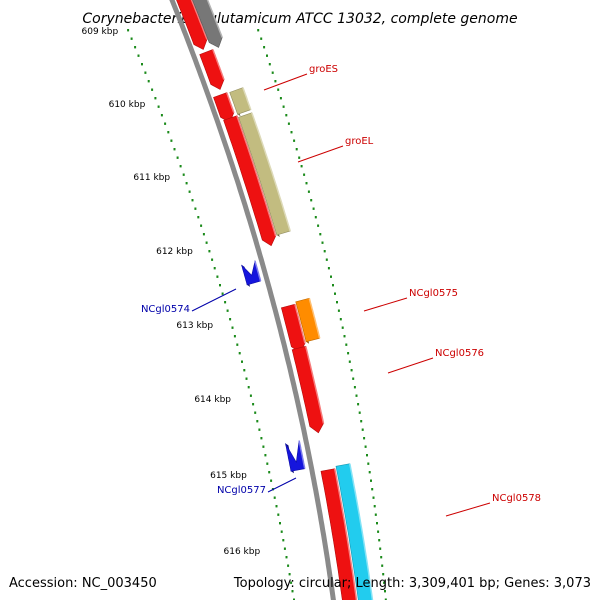  What do you see at coordinates (302, 454) in the screenshot?
I see `minus-gene-feature-highlight` at bounding box center [302, 454].